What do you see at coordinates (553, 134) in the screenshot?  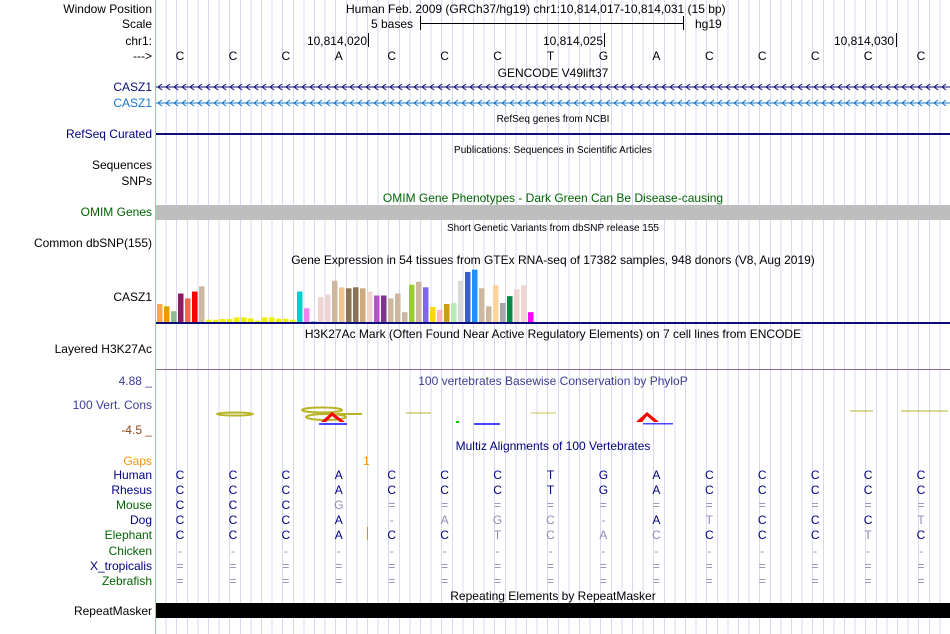 I see `refseq-gene-line` at bounding box center [553, 134].